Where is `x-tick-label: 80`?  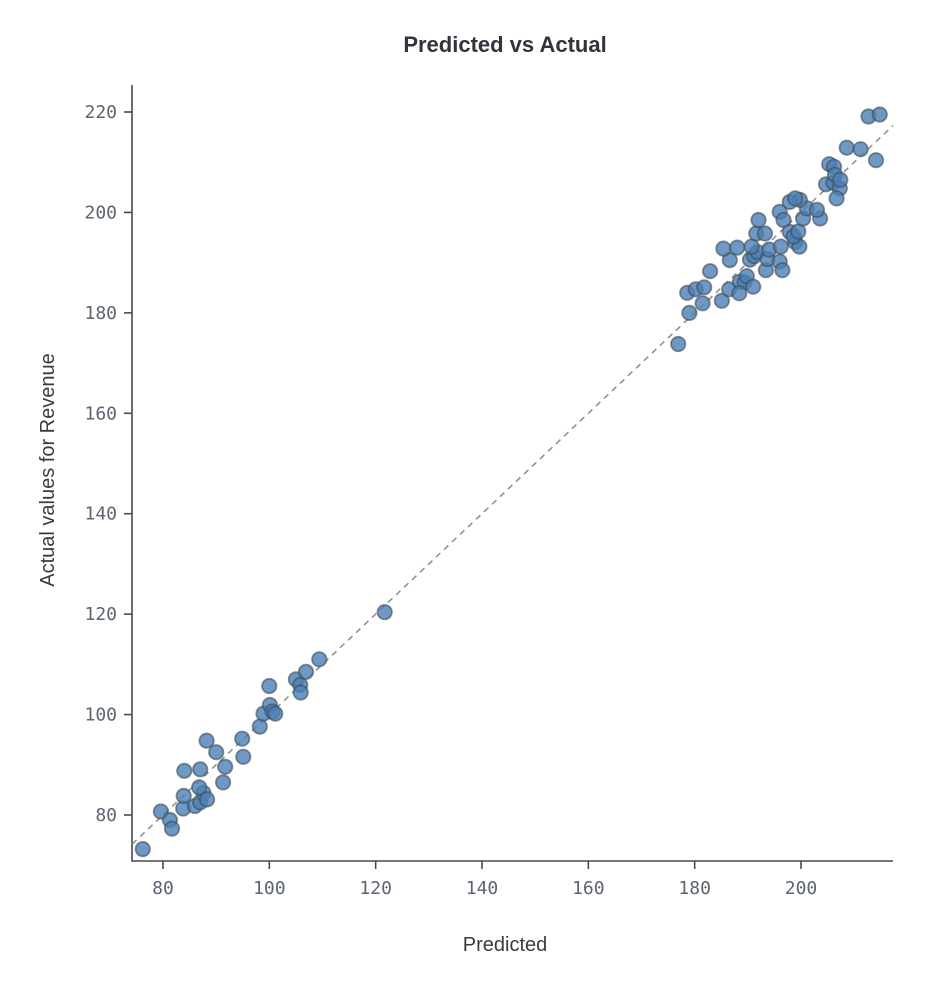
x-tick-label: 80 is located at coordinates (163, 888).